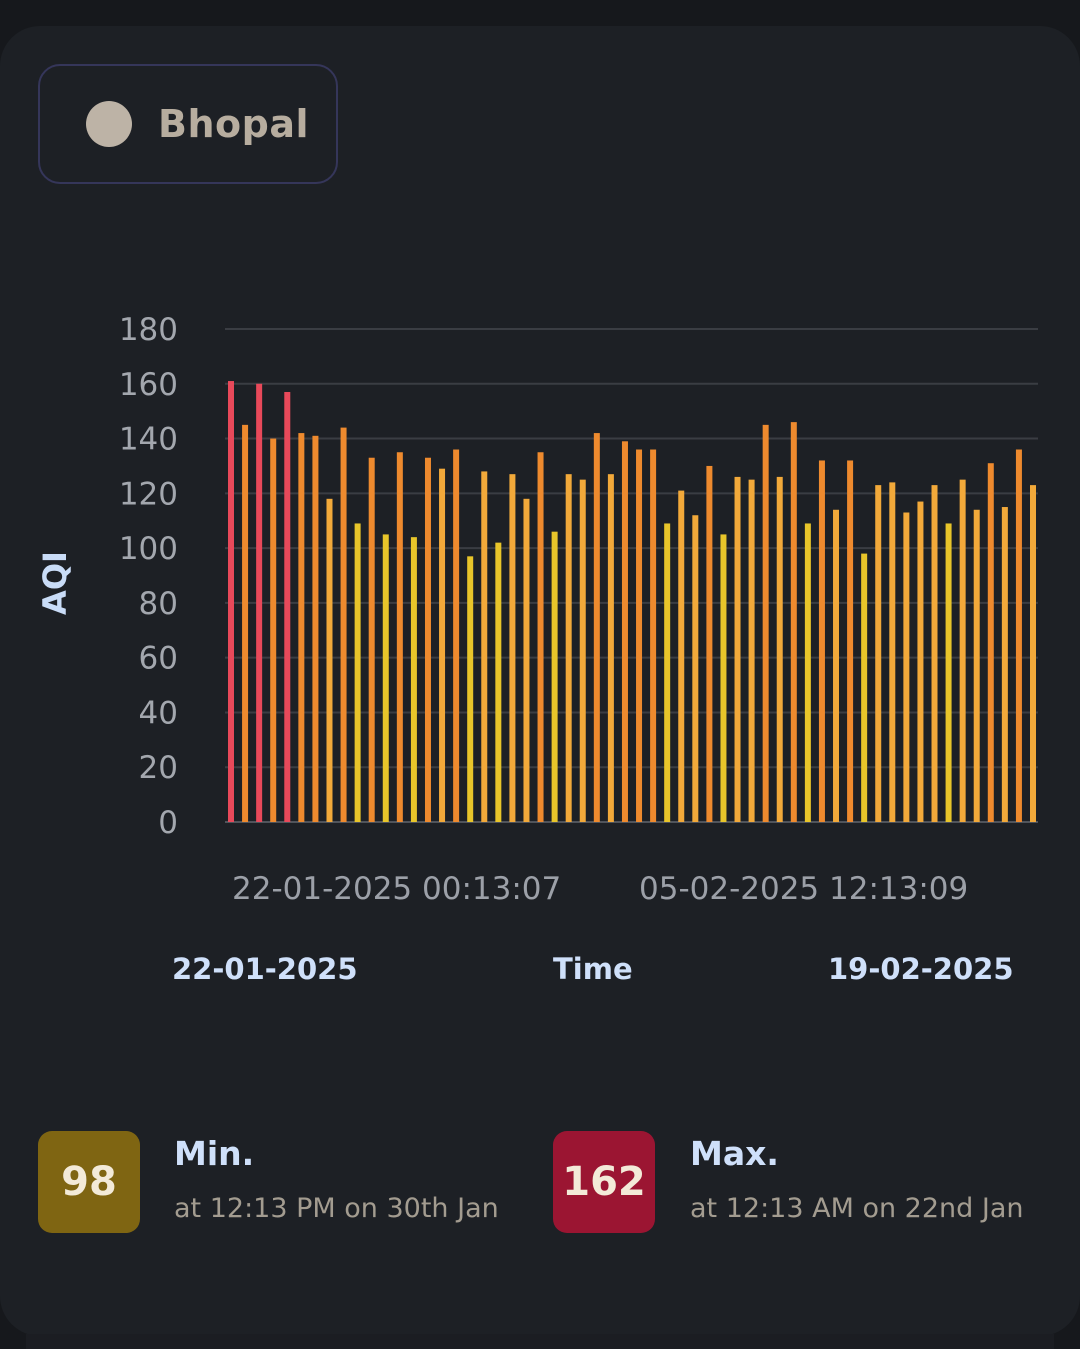 The image size is (1080, 1349). Describe the element at coordinates (803, 889) in the screenshot. I see `x-tick-label: 05-02-2025 12:13:09` at that location.